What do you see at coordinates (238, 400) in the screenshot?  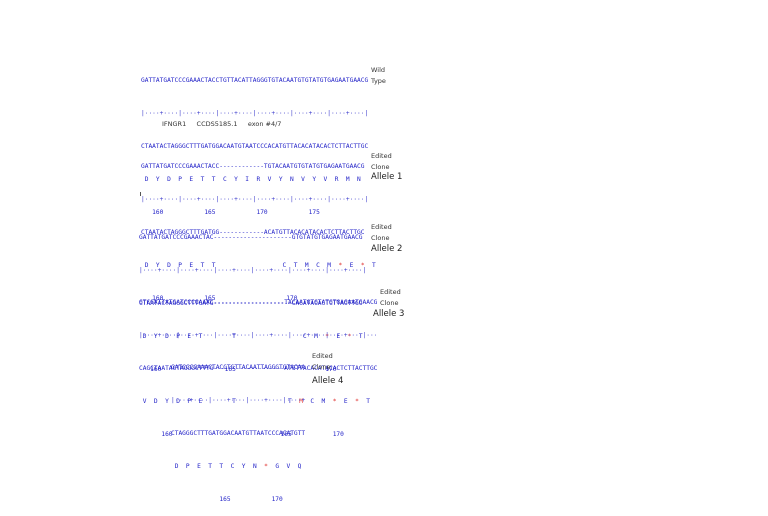 I see `allele4-ruler: |····+····|····+····|····+····|····+` at bounding box center [238, 400].